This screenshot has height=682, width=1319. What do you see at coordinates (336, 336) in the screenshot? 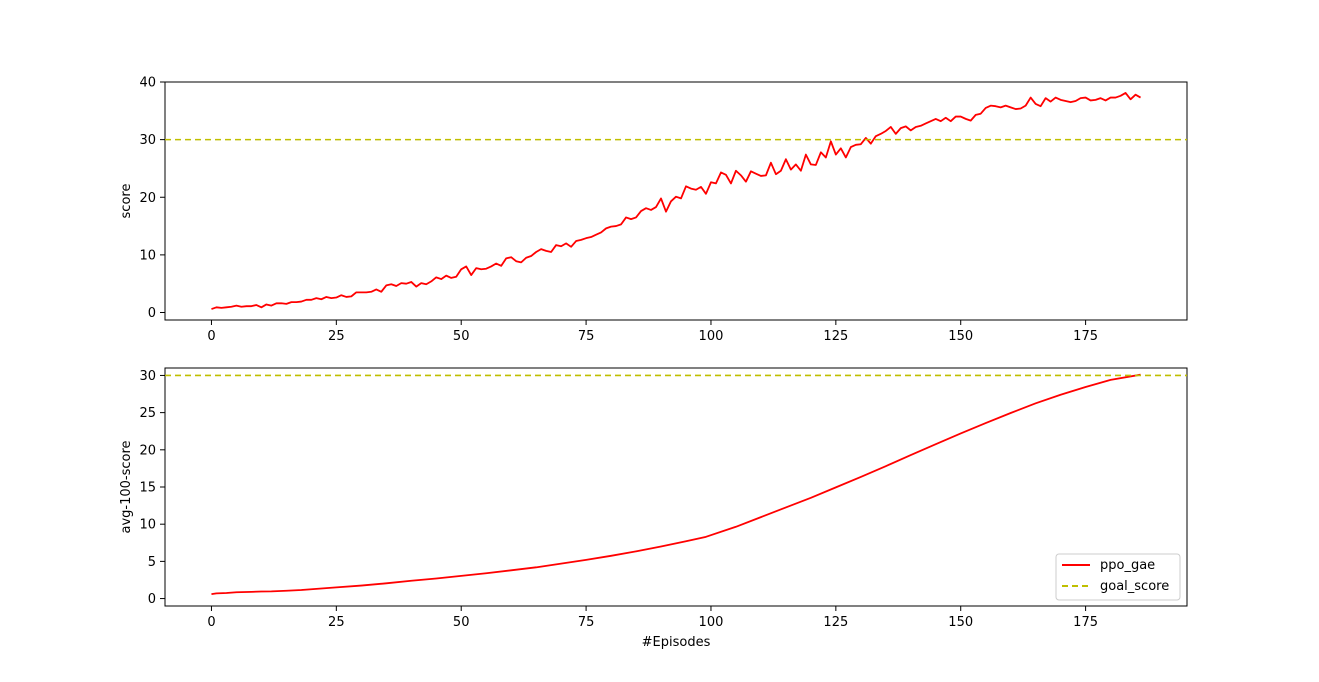
I see `score-plot-xtick-label: 25` at bounding box center [336, 336].